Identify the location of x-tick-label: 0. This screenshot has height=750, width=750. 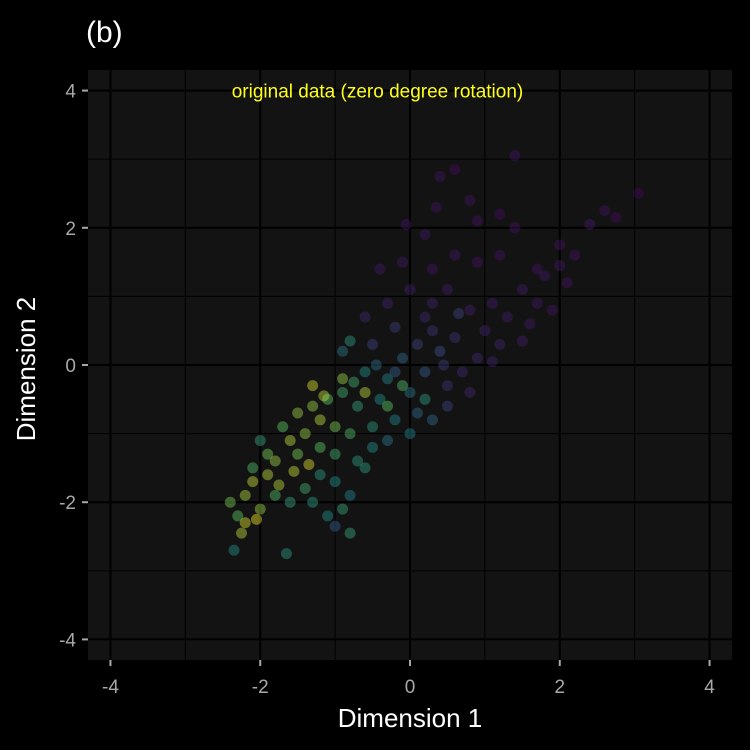
(410, 687).